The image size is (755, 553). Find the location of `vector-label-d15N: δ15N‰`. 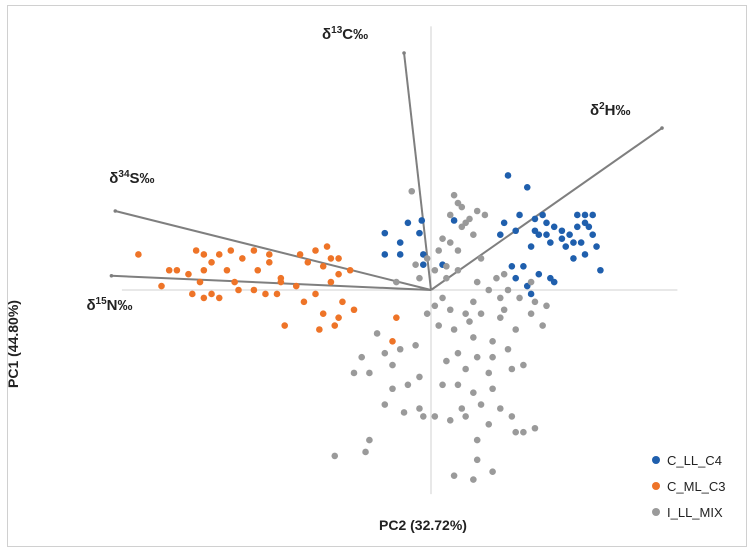

vector-label-d15N: δ15N‰ is located at coordinates (109, 304).